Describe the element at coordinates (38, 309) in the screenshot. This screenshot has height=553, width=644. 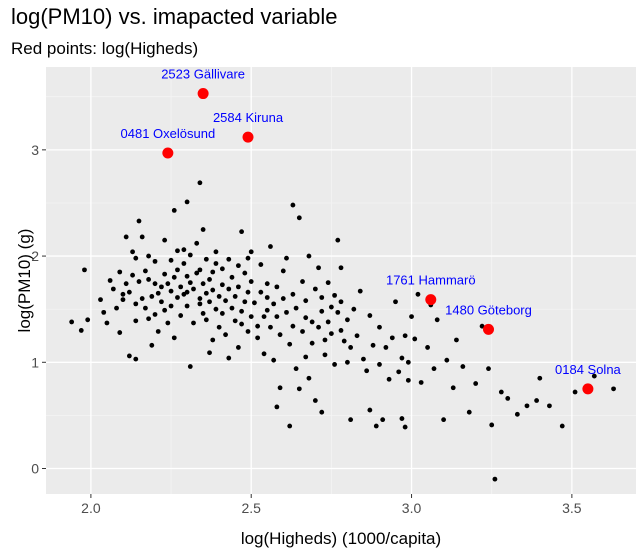
I see `y-axis: 0 1 2 3` at that location.